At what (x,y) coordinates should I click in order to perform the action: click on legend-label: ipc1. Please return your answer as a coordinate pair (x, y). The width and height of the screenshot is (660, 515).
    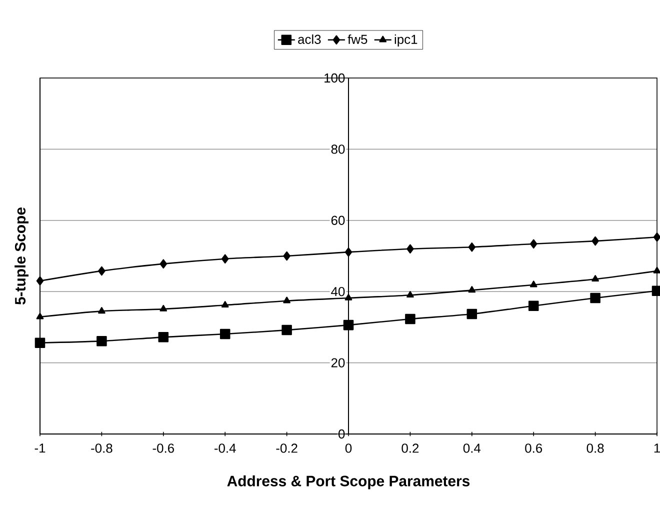
    Looking at the image, I should click on (406, 40).